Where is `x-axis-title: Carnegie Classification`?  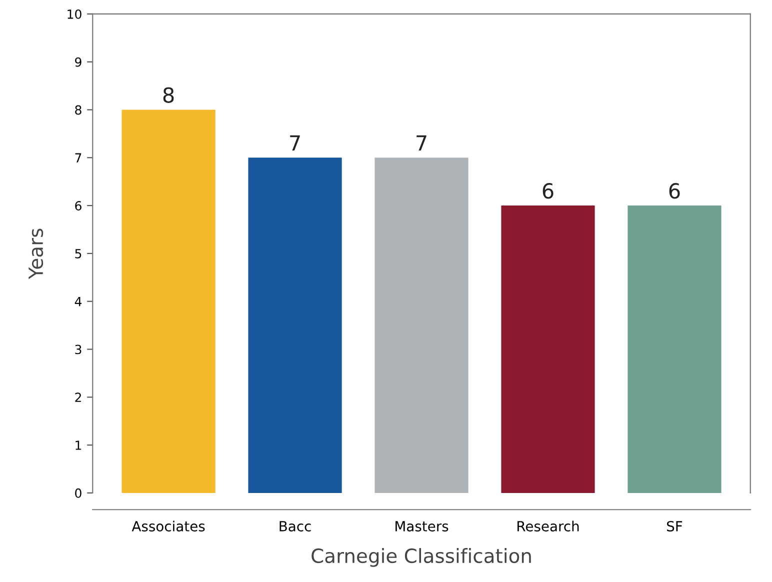 x-axis-title: Carnegie Classification is located at coordinates (421, 557).